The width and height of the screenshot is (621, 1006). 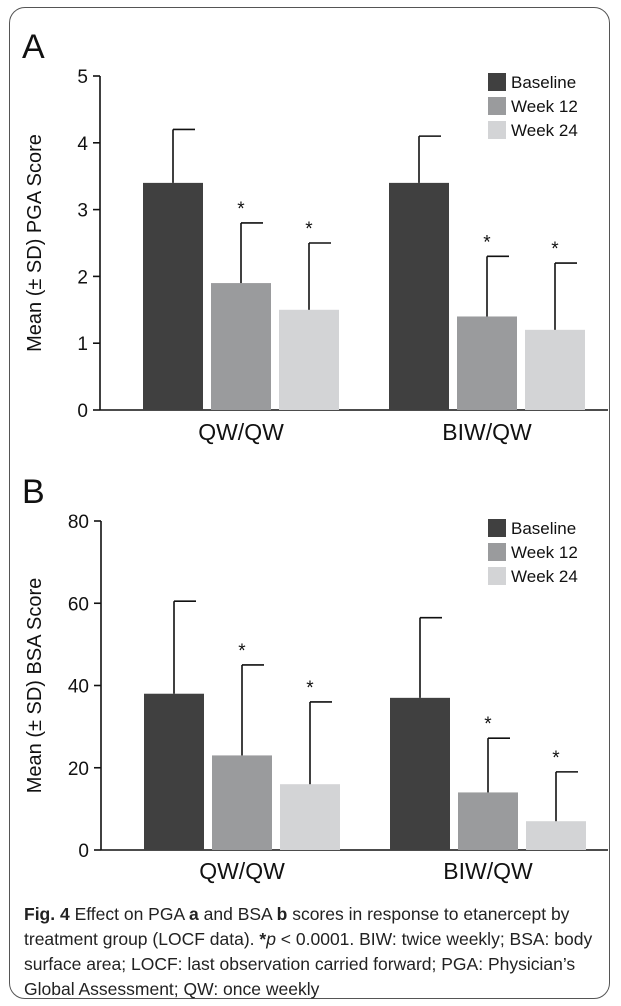 I want to click on caption-fig-label: Fig. 4, so click(x=47, y=914).